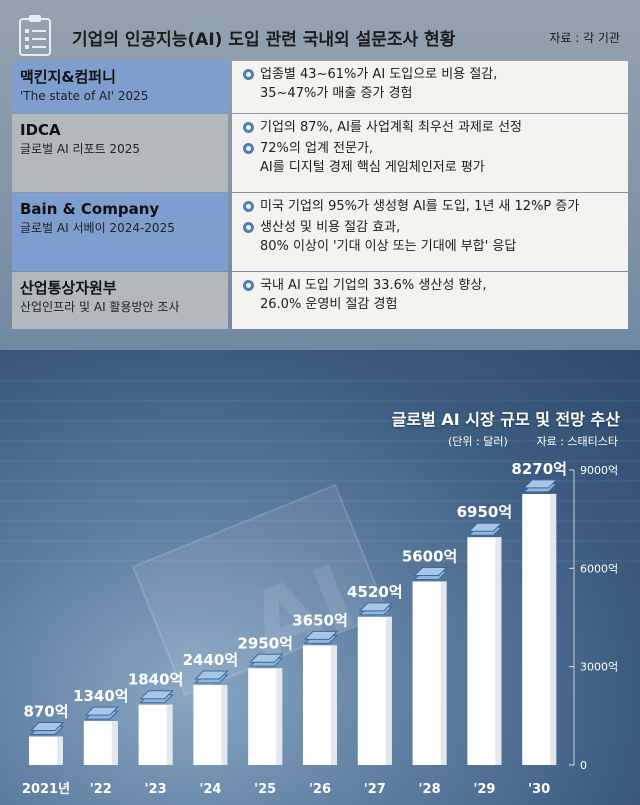 Image resolution: width=640 pixels, height=805 pixels. Describe the element at coordinates (379, 74) in the screenshot. I see `finding-text: 업종별 43~61%가 AI 도입으로 비용 절감,` at that location.